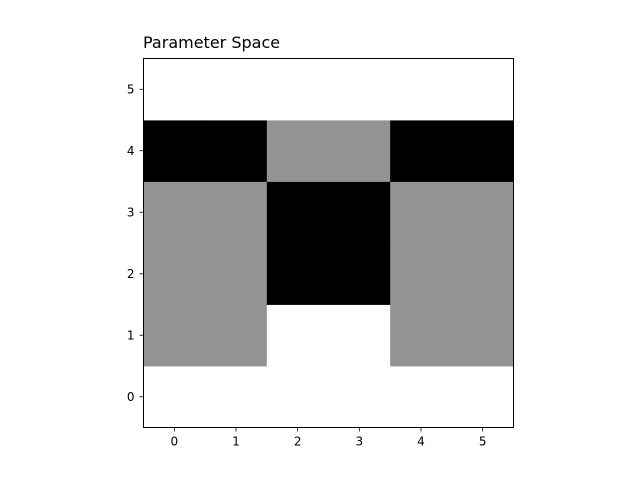  I want to click on y-tick-label: 4, so click(131, 151).